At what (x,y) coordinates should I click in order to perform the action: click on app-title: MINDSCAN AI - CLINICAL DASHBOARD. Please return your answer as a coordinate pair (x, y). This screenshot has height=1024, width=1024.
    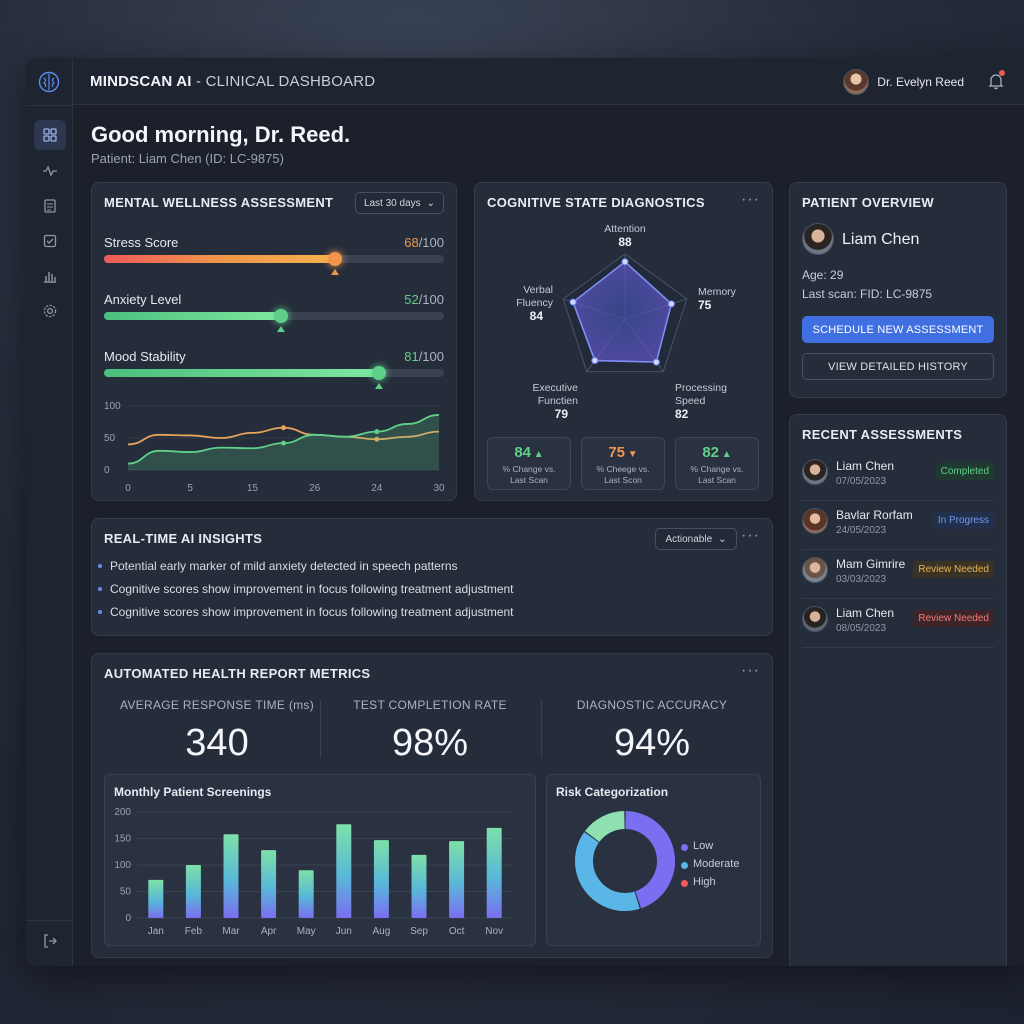
    Looking at the image, I should click on (232, 81).